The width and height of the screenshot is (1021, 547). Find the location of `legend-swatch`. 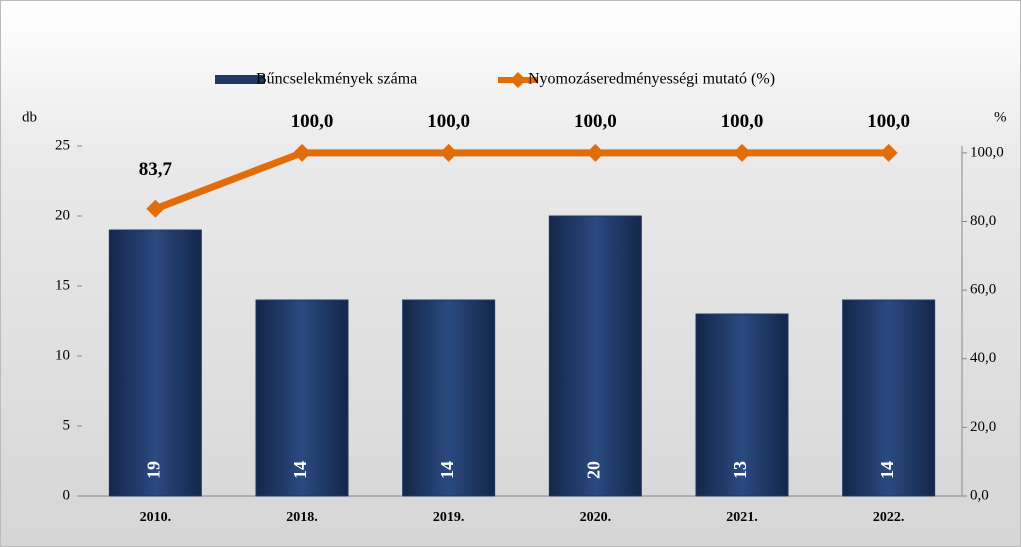

legend-swatch is located at coordinates (240, 79).